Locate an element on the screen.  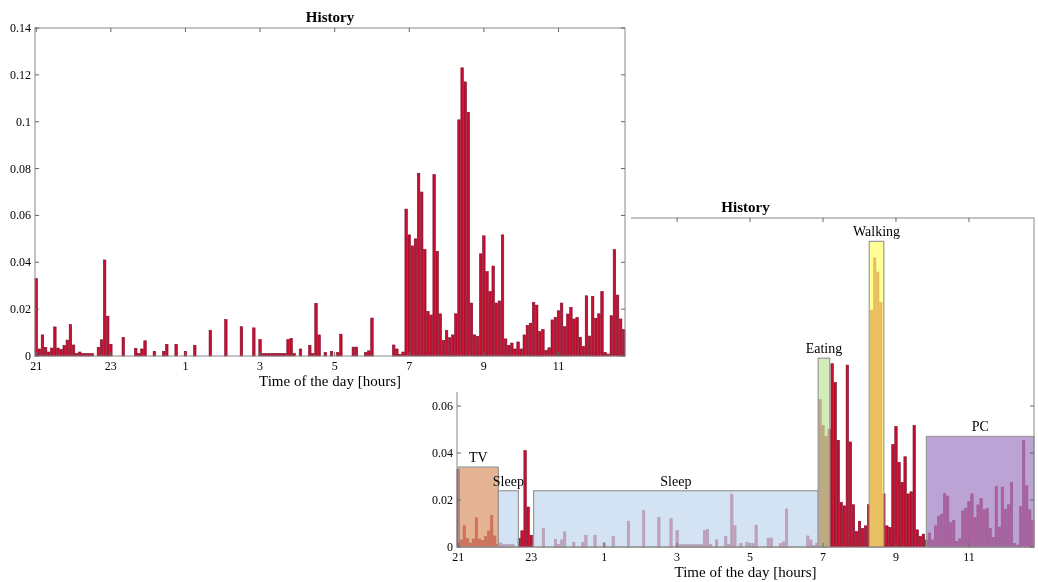
y-tick-label: 0.1 is located at coordinates (23, 121).